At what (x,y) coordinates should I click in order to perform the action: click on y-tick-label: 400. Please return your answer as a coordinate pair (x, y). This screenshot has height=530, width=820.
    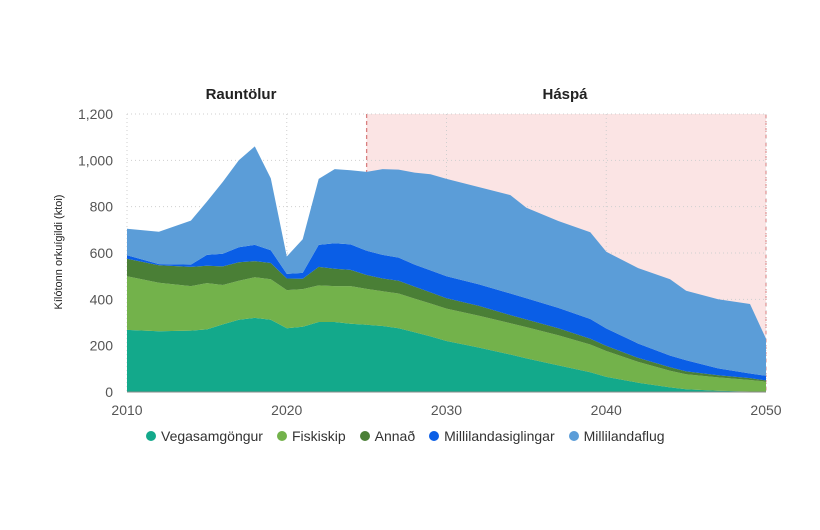
    Looking at the image, I should click on (102, 299).